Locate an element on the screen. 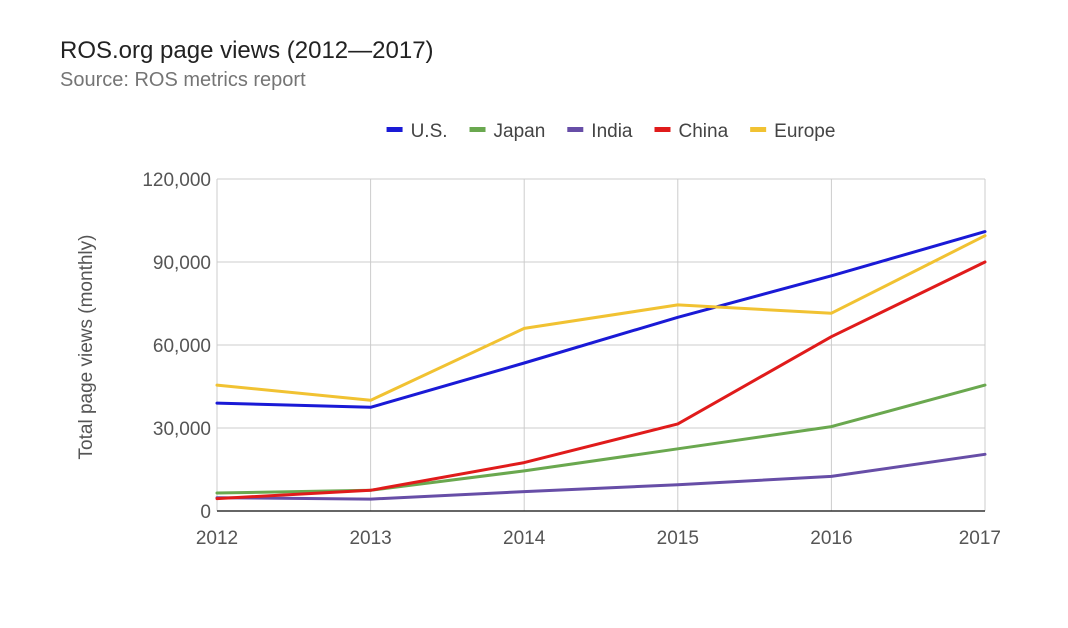 The width and height of the screenshot is (1068, 628). legend: U.S. Japan India China Europe is located at coordinates (610, 131).